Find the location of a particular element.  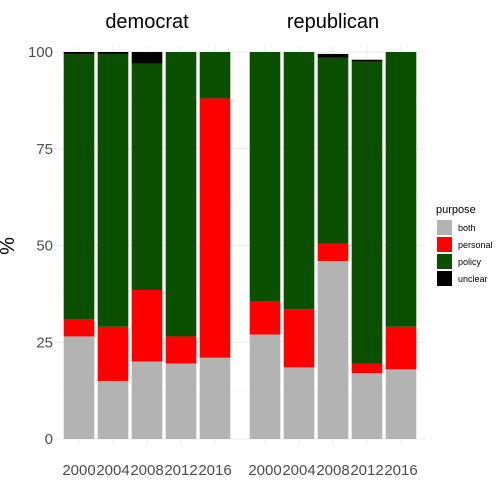

legend-label-unclear: unclear is located at coordinates (473, 279).